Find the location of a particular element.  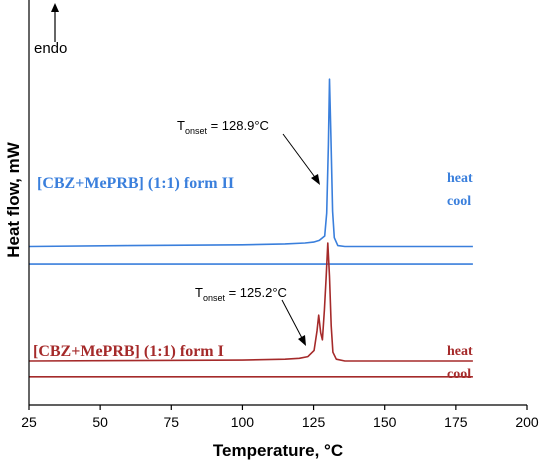

x-tick-label-100: 100 is located at coordinates (243, 422).